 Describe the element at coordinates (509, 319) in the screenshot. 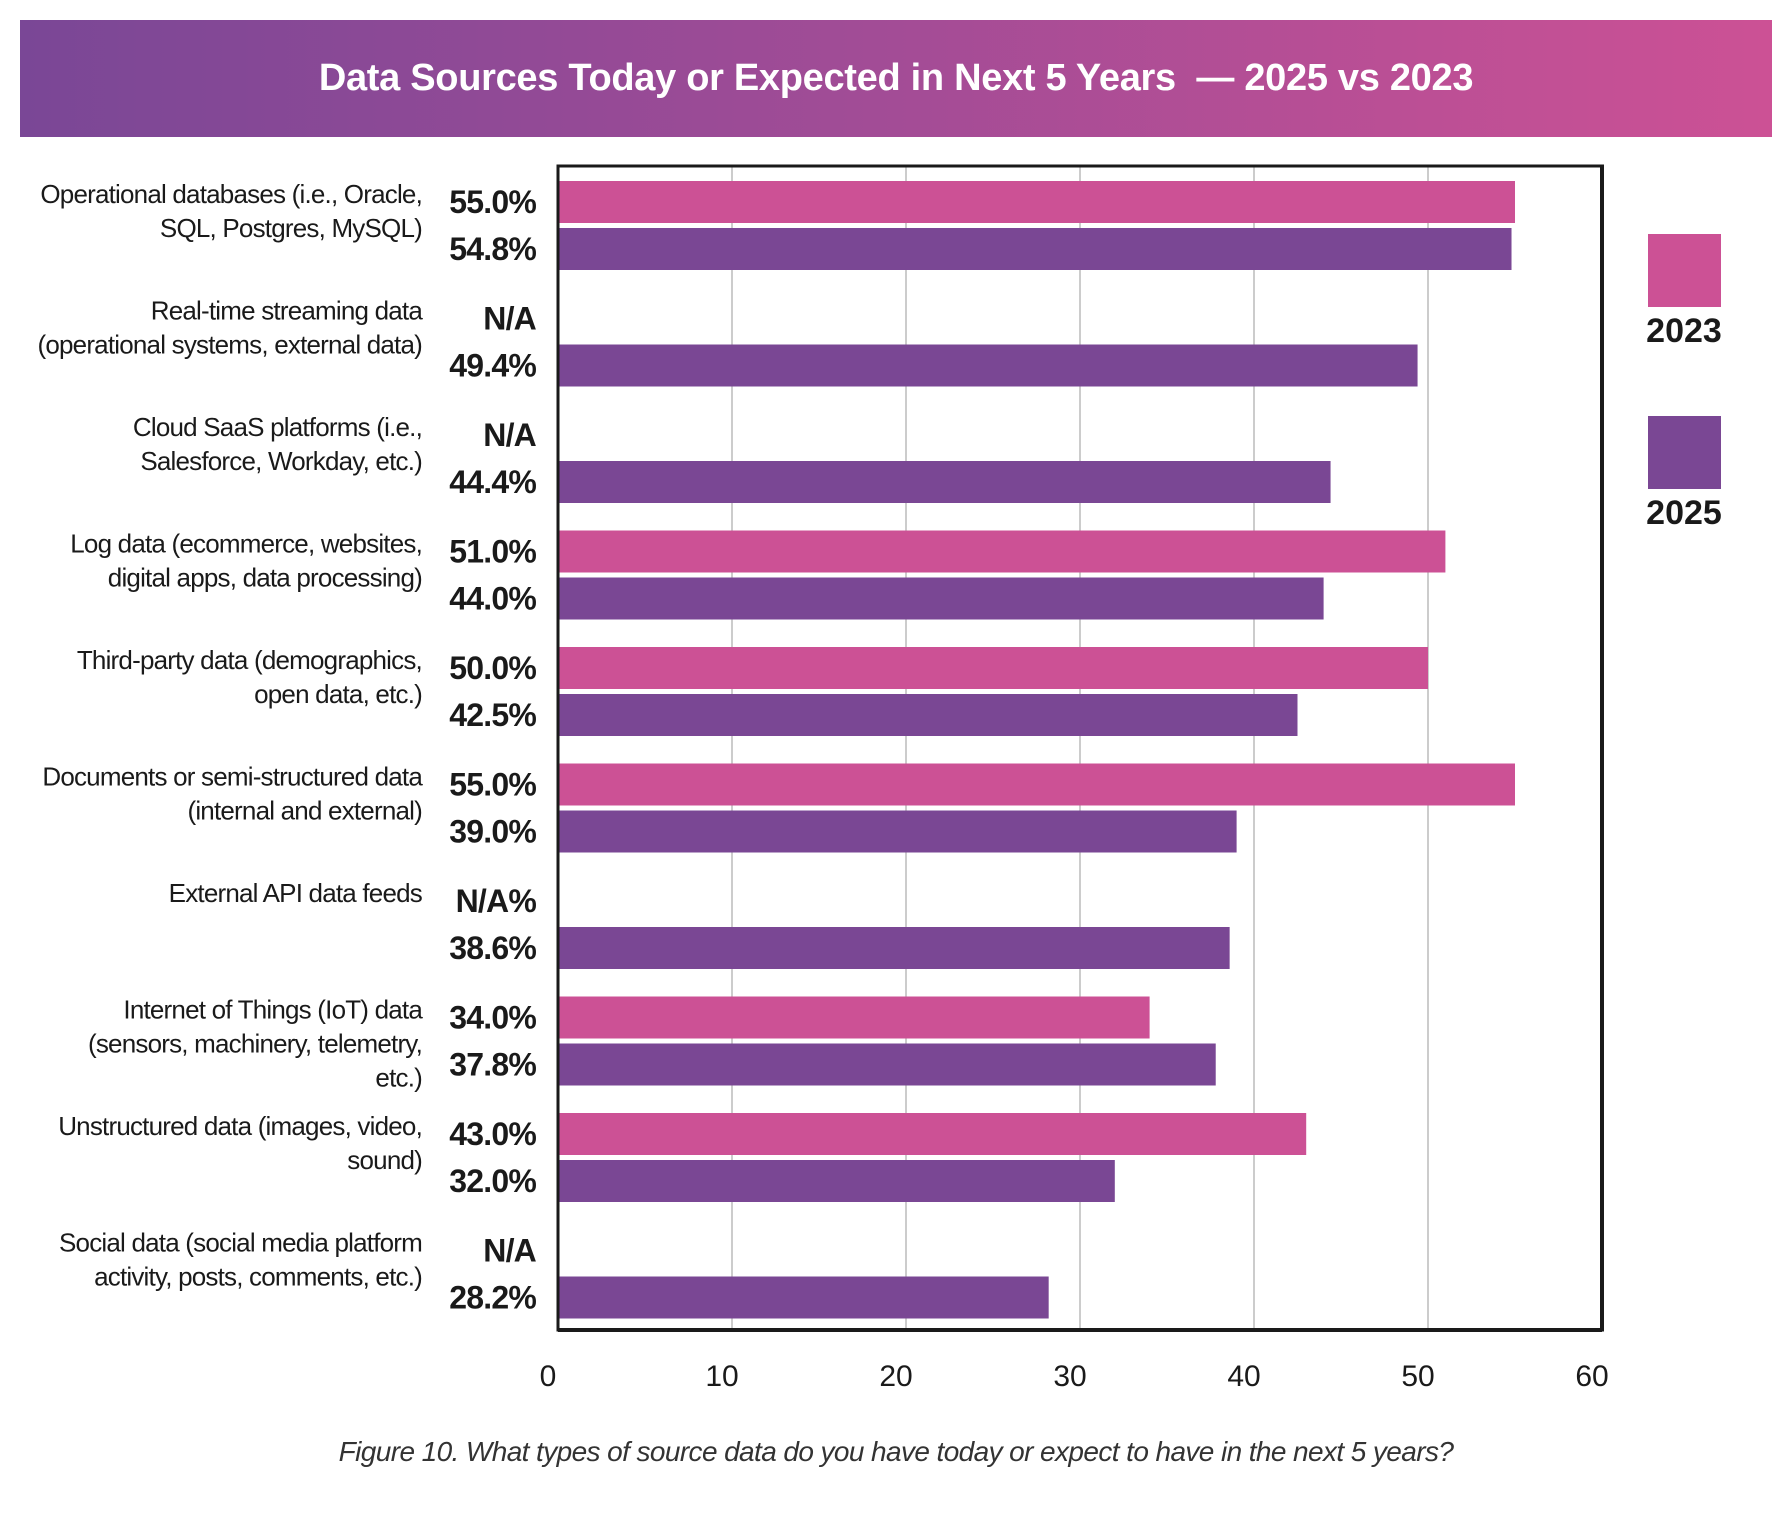

I see `value-label-2023-1: N/A` at that location.